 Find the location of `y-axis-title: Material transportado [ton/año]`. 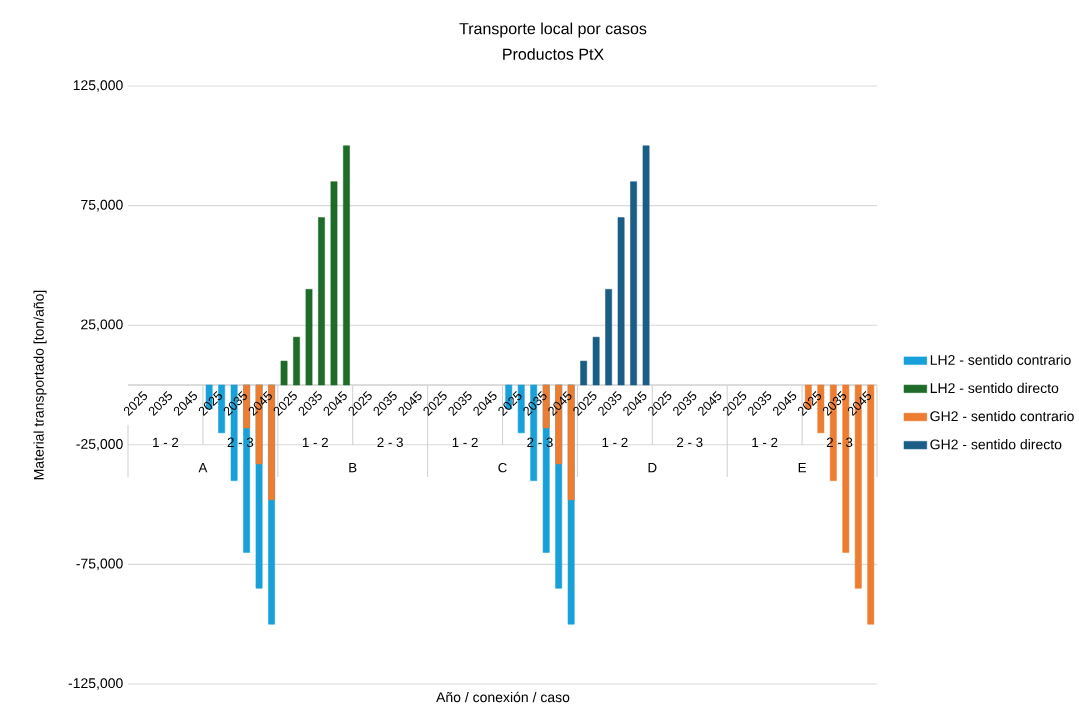

y-axis-title: Material transportado [ton/año] is located at coordinates (40, 385).